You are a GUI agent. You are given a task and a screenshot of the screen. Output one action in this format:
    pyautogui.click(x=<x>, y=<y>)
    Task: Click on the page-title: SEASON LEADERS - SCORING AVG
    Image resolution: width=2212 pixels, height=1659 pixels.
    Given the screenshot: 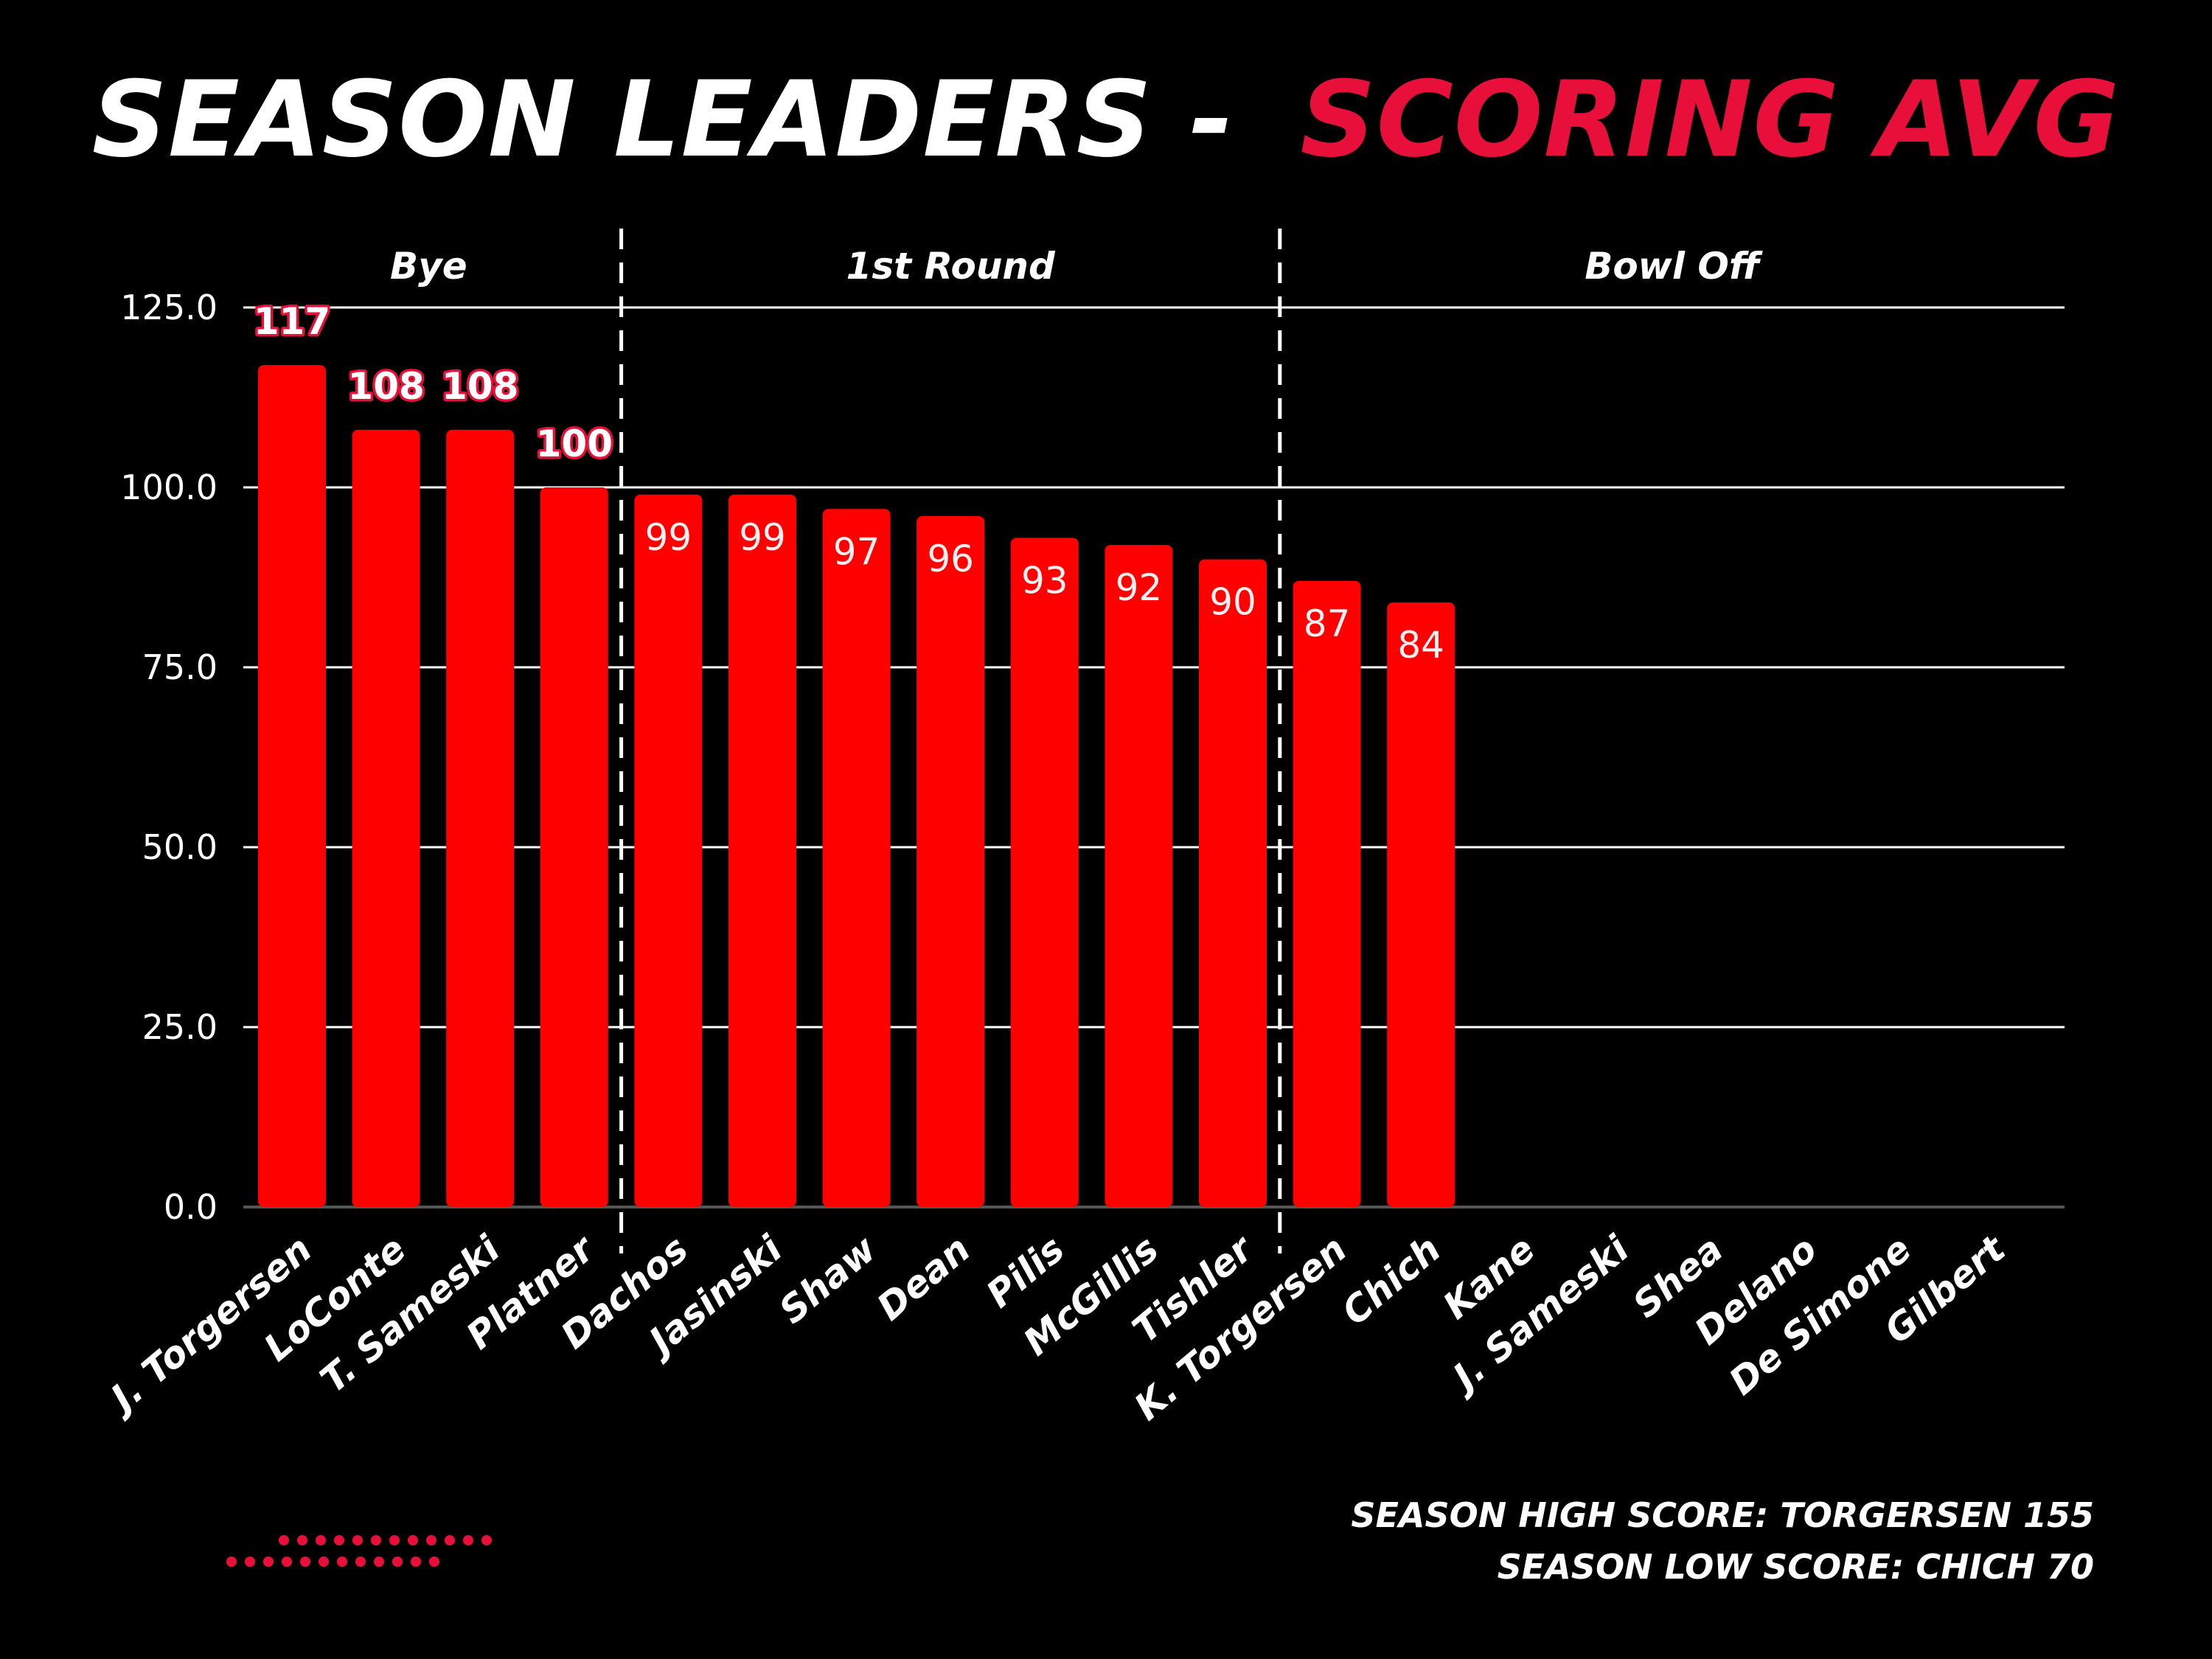 What is the action you would take?
    pyautogui.click(x=1106, y=120)
    